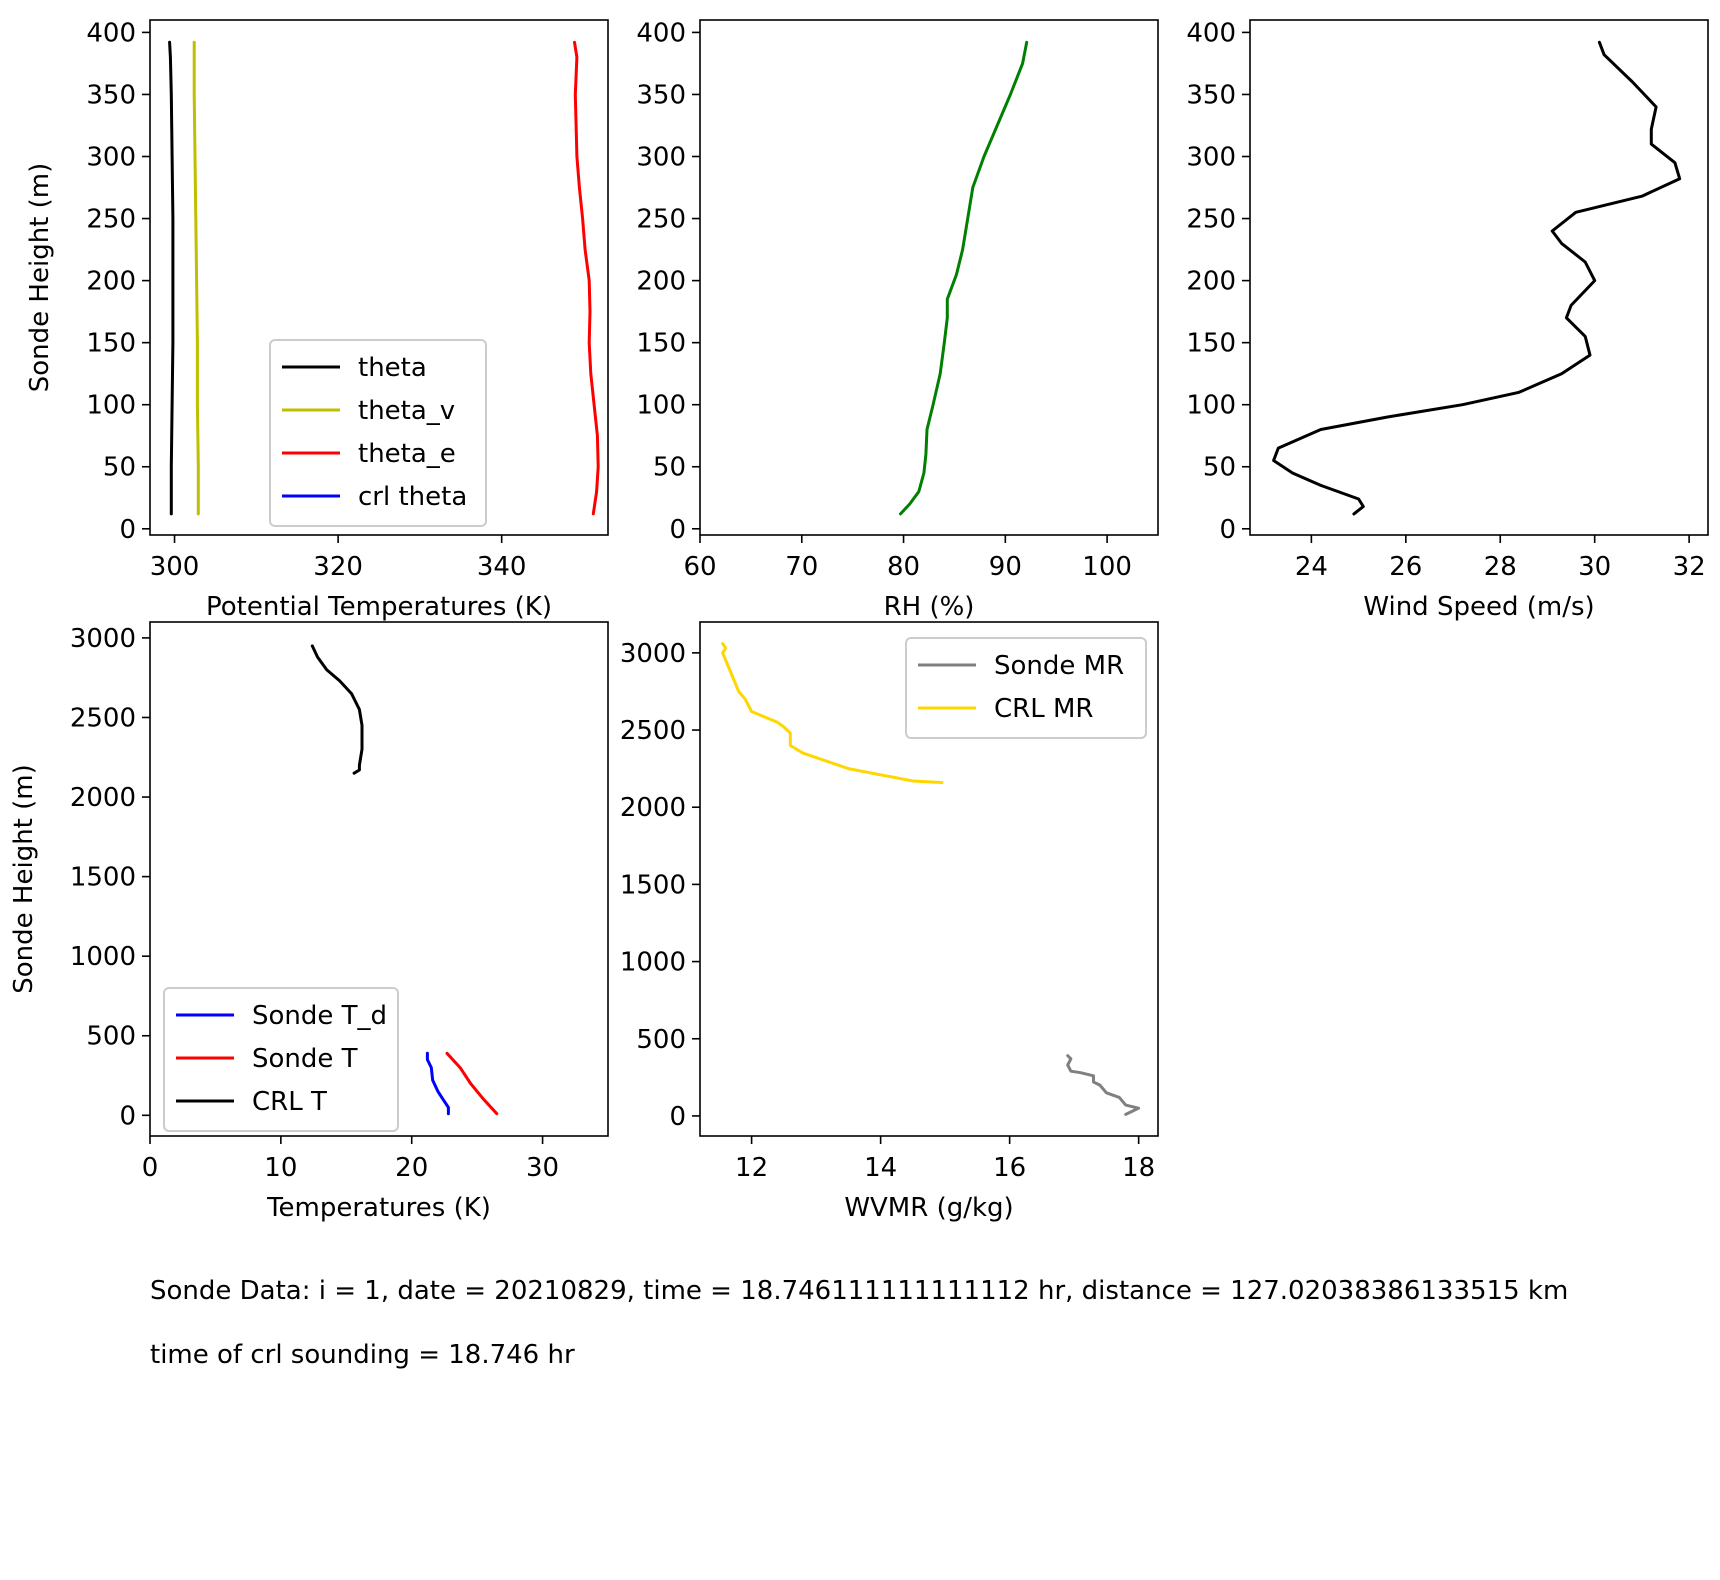 The image size is (1720, 1580). What do you see at coordinates (653, 963) in the screenshot?
I see `y-tick-label: 1000` at bounding box center [653, 963].